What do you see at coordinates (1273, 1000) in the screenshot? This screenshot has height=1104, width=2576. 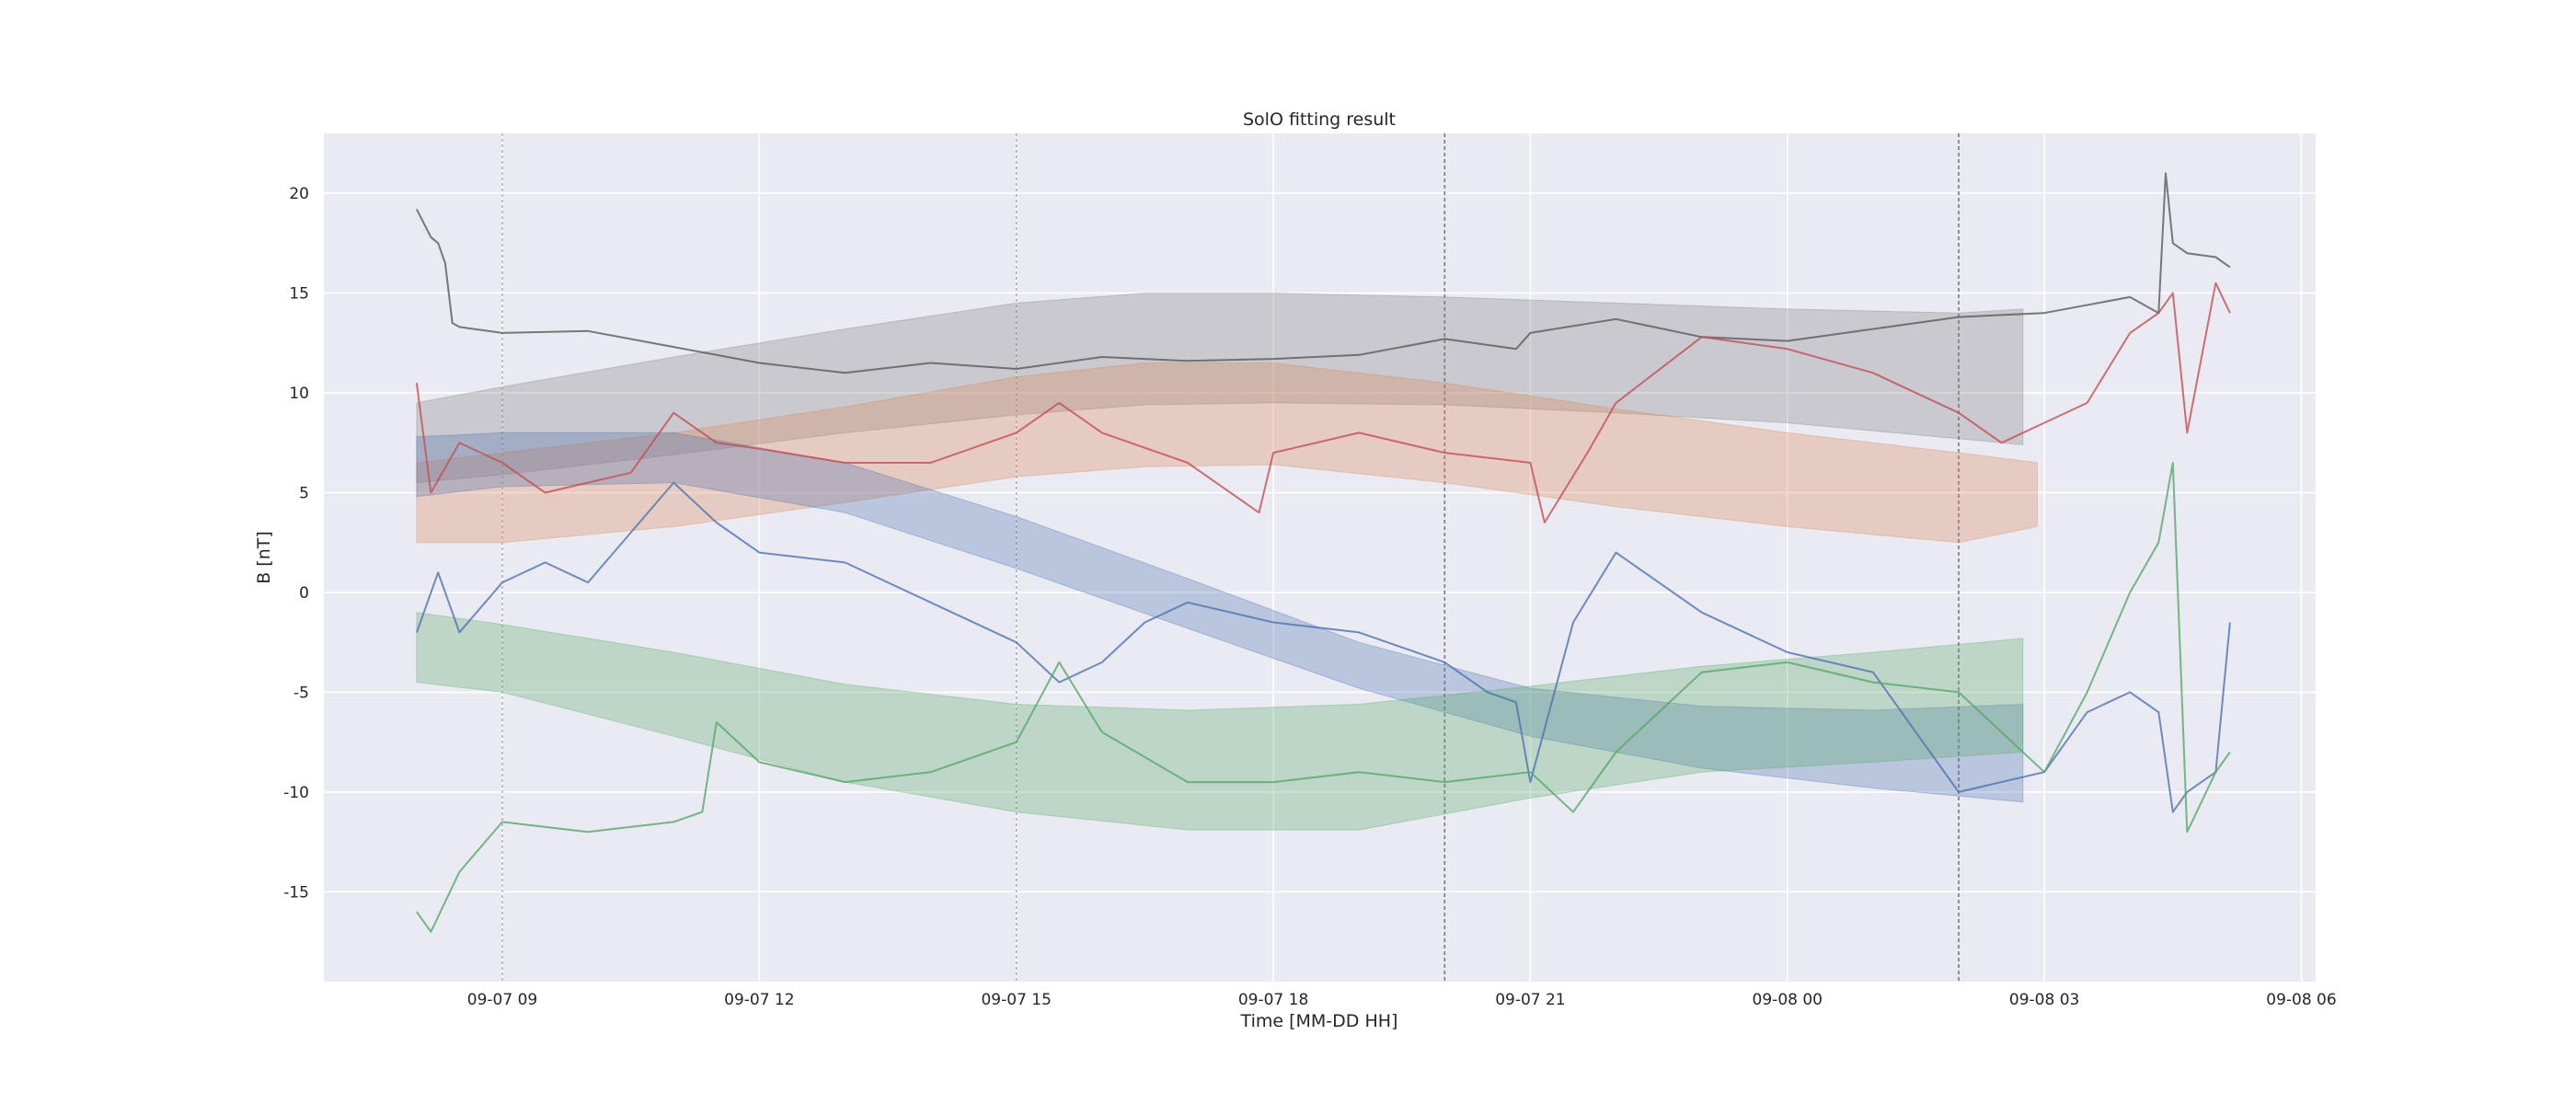 I see `x-tick-label: 09-07 18` at bounding box center [1273, 1000].